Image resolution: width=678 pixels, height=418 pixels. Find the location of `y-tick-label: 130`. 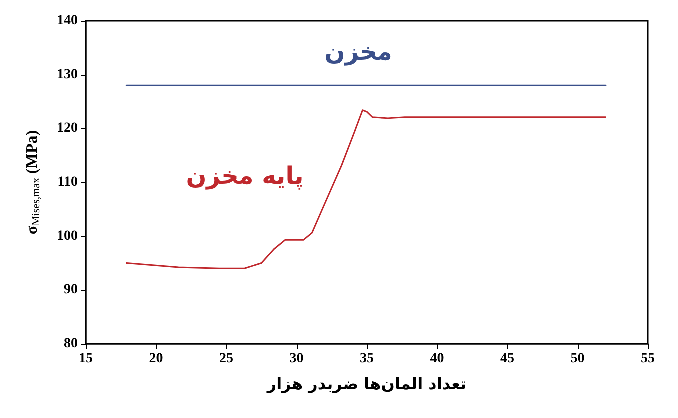

y-tick-label: 130 is located at coordinates (67, 74).